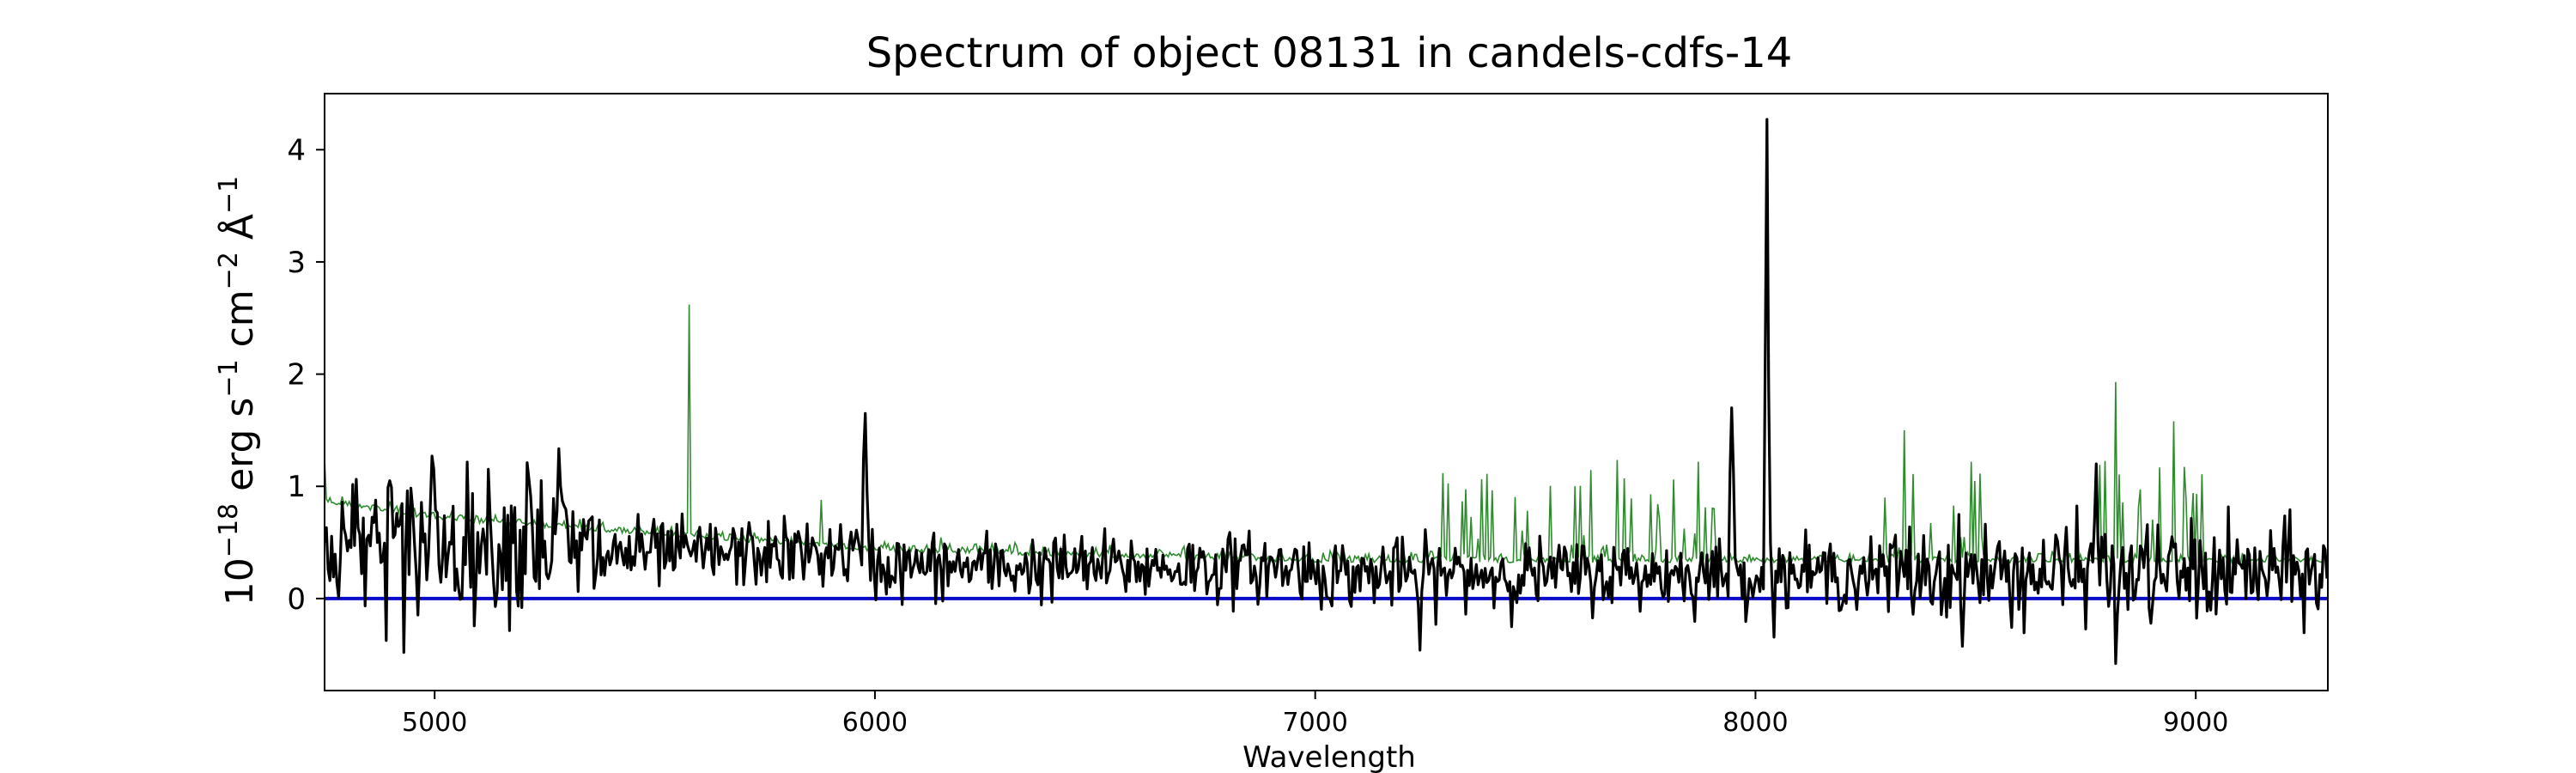 The height and width of the screenshot is (773, 2576). Describe the element at coordinates (229, 270) in the screenshot. I see `ylabel-exp3: −2` at that location.